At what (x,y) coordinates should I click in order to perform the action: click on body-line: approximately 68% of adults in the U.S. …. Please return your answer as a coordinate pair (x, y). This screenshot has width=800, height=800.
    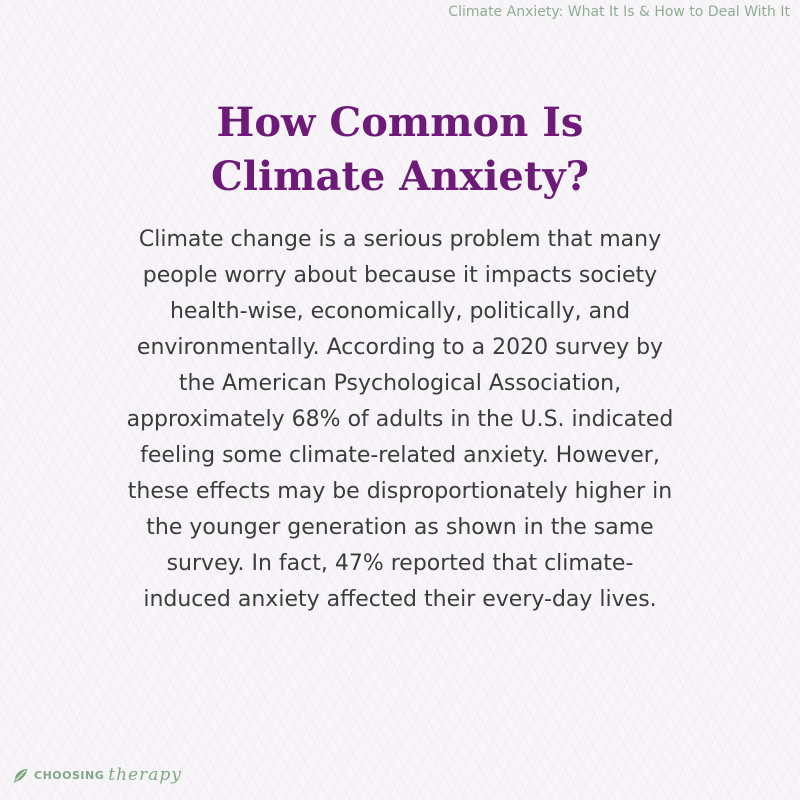
    Looking at the image, I should click on (400, 419).